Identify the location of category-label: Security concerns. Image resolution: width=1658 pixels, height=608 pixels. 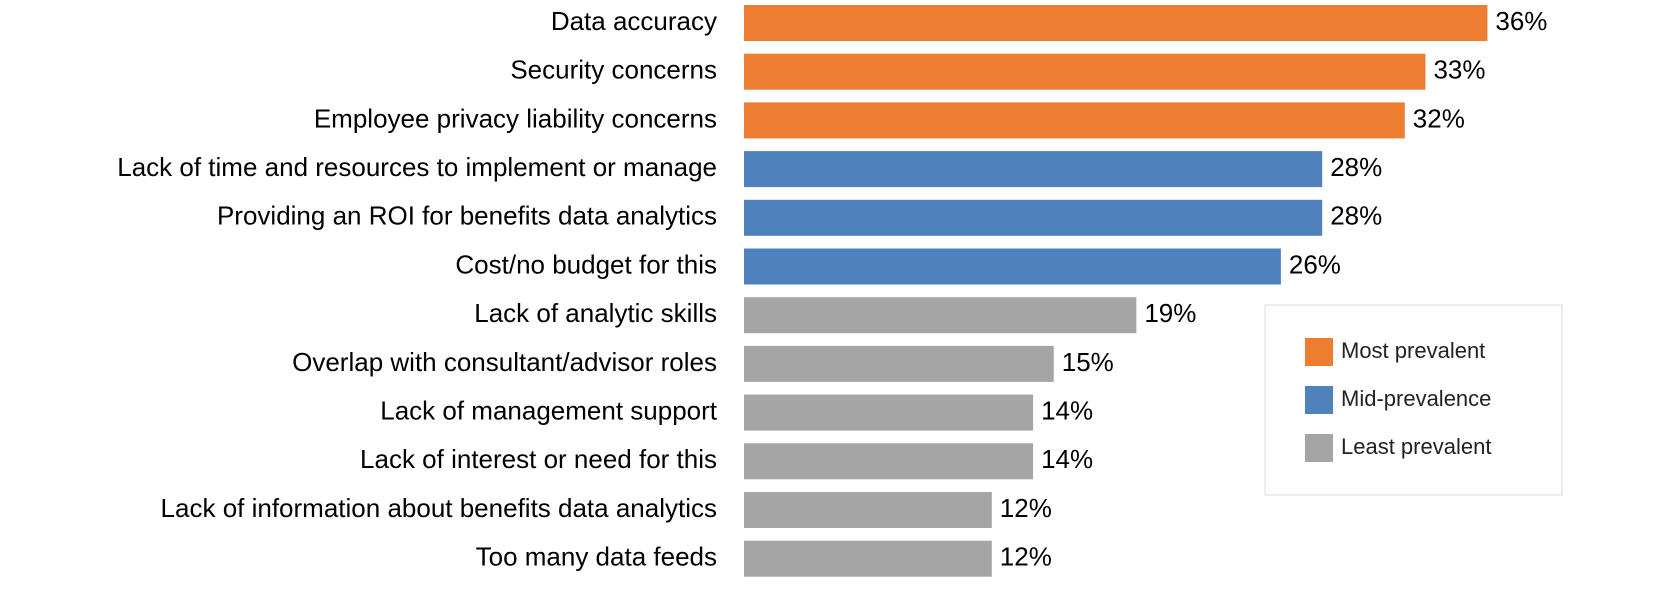
(613, 70).